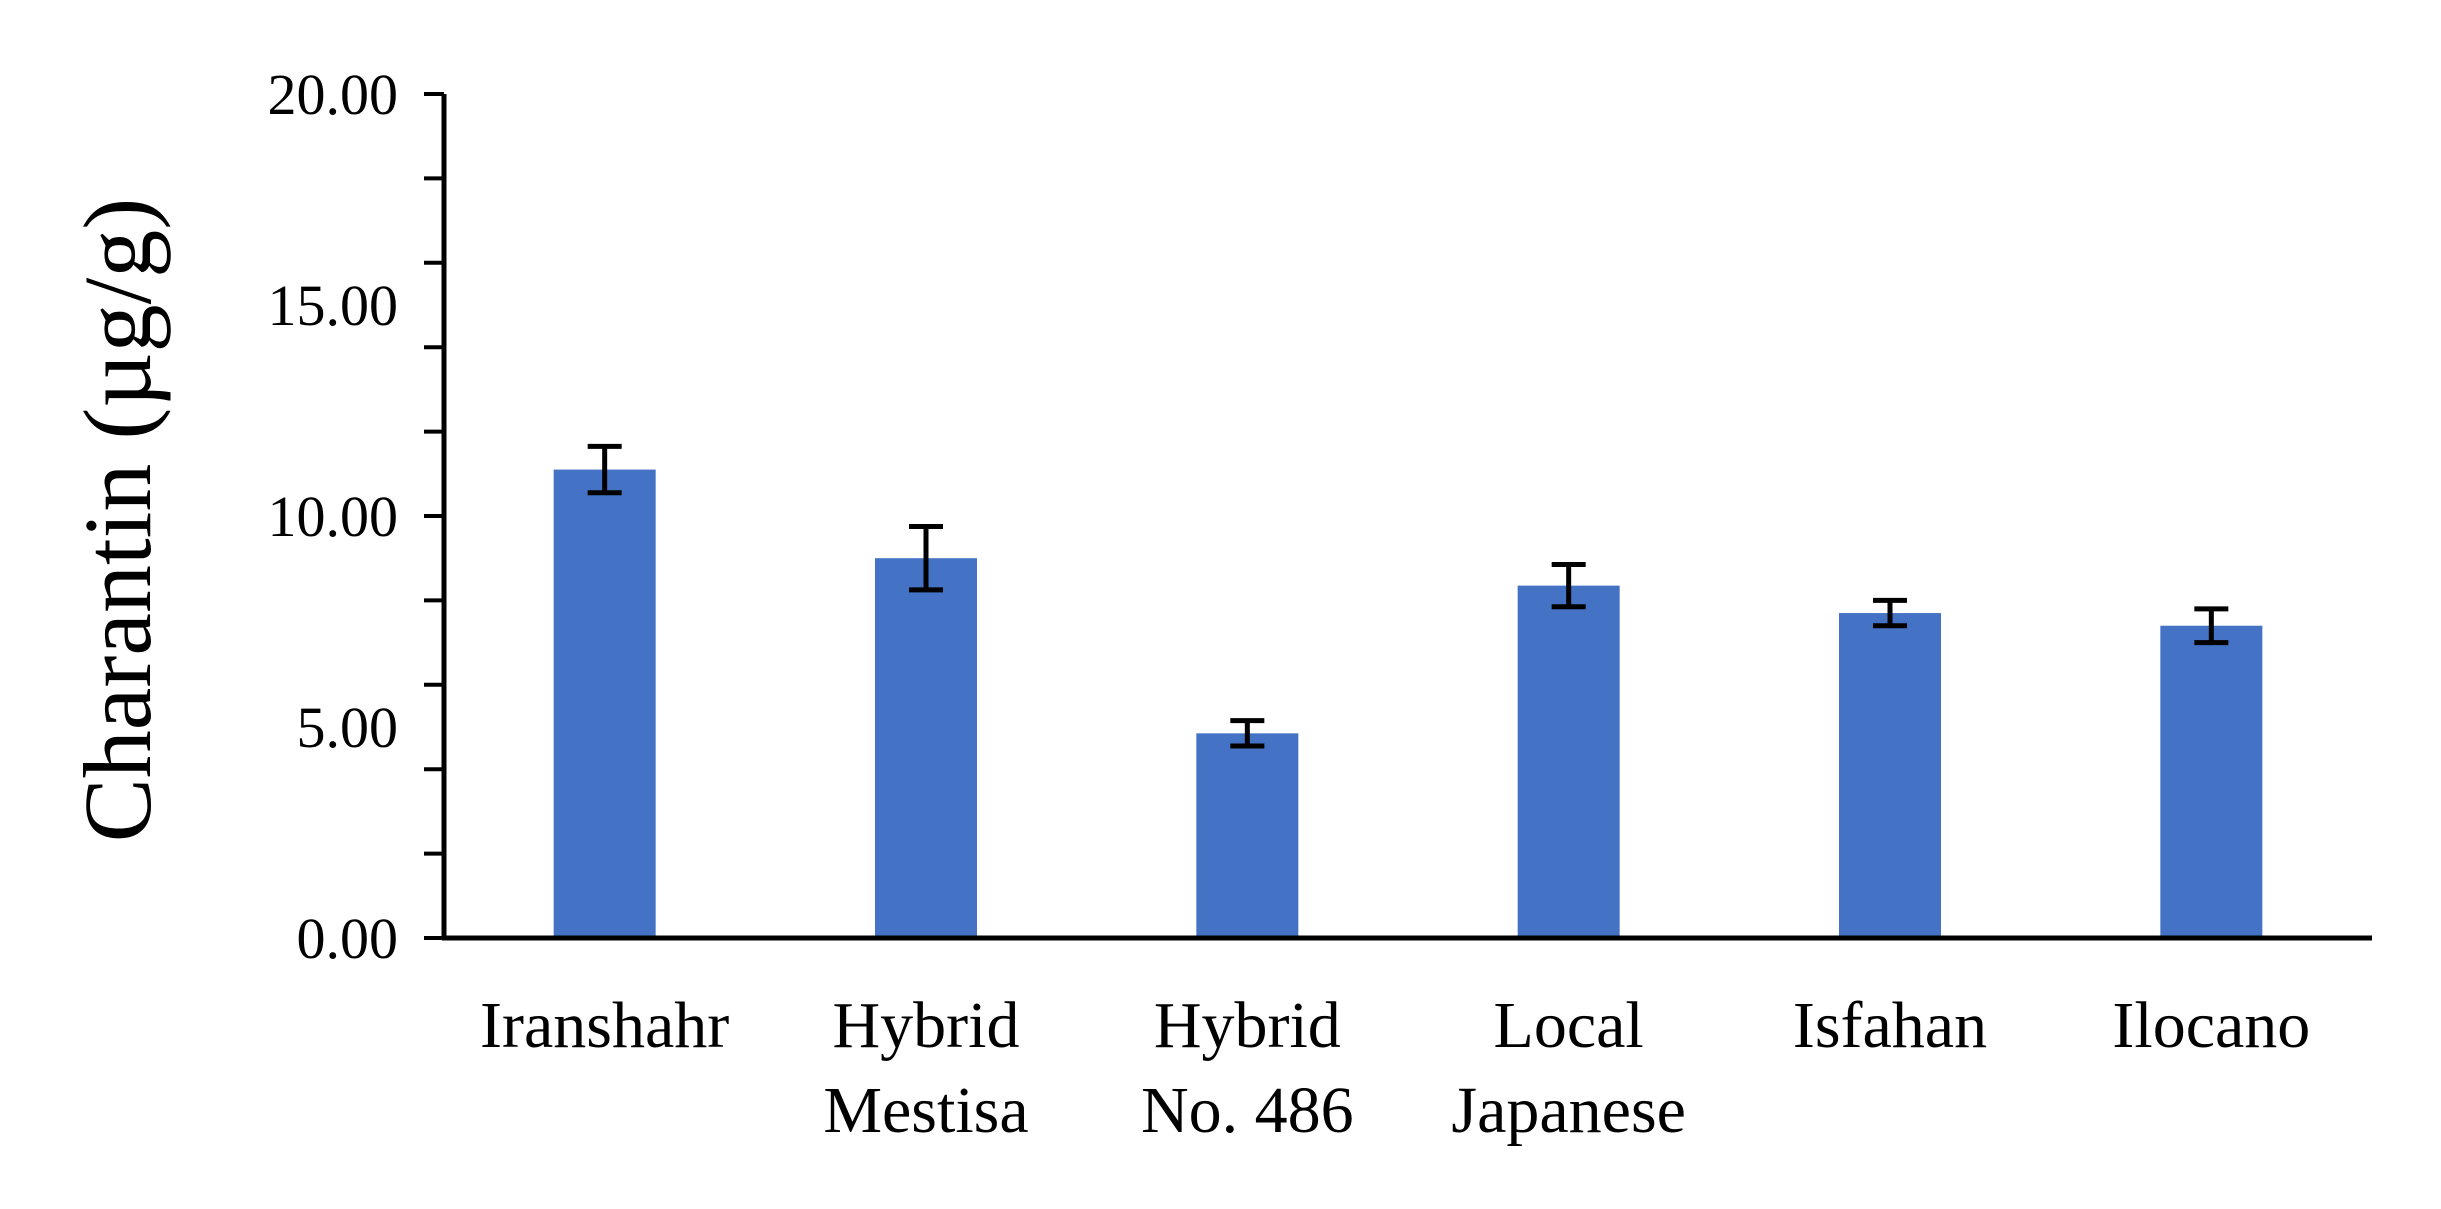  I want to click on y-tick-label: 10.00, so click(333, 516).